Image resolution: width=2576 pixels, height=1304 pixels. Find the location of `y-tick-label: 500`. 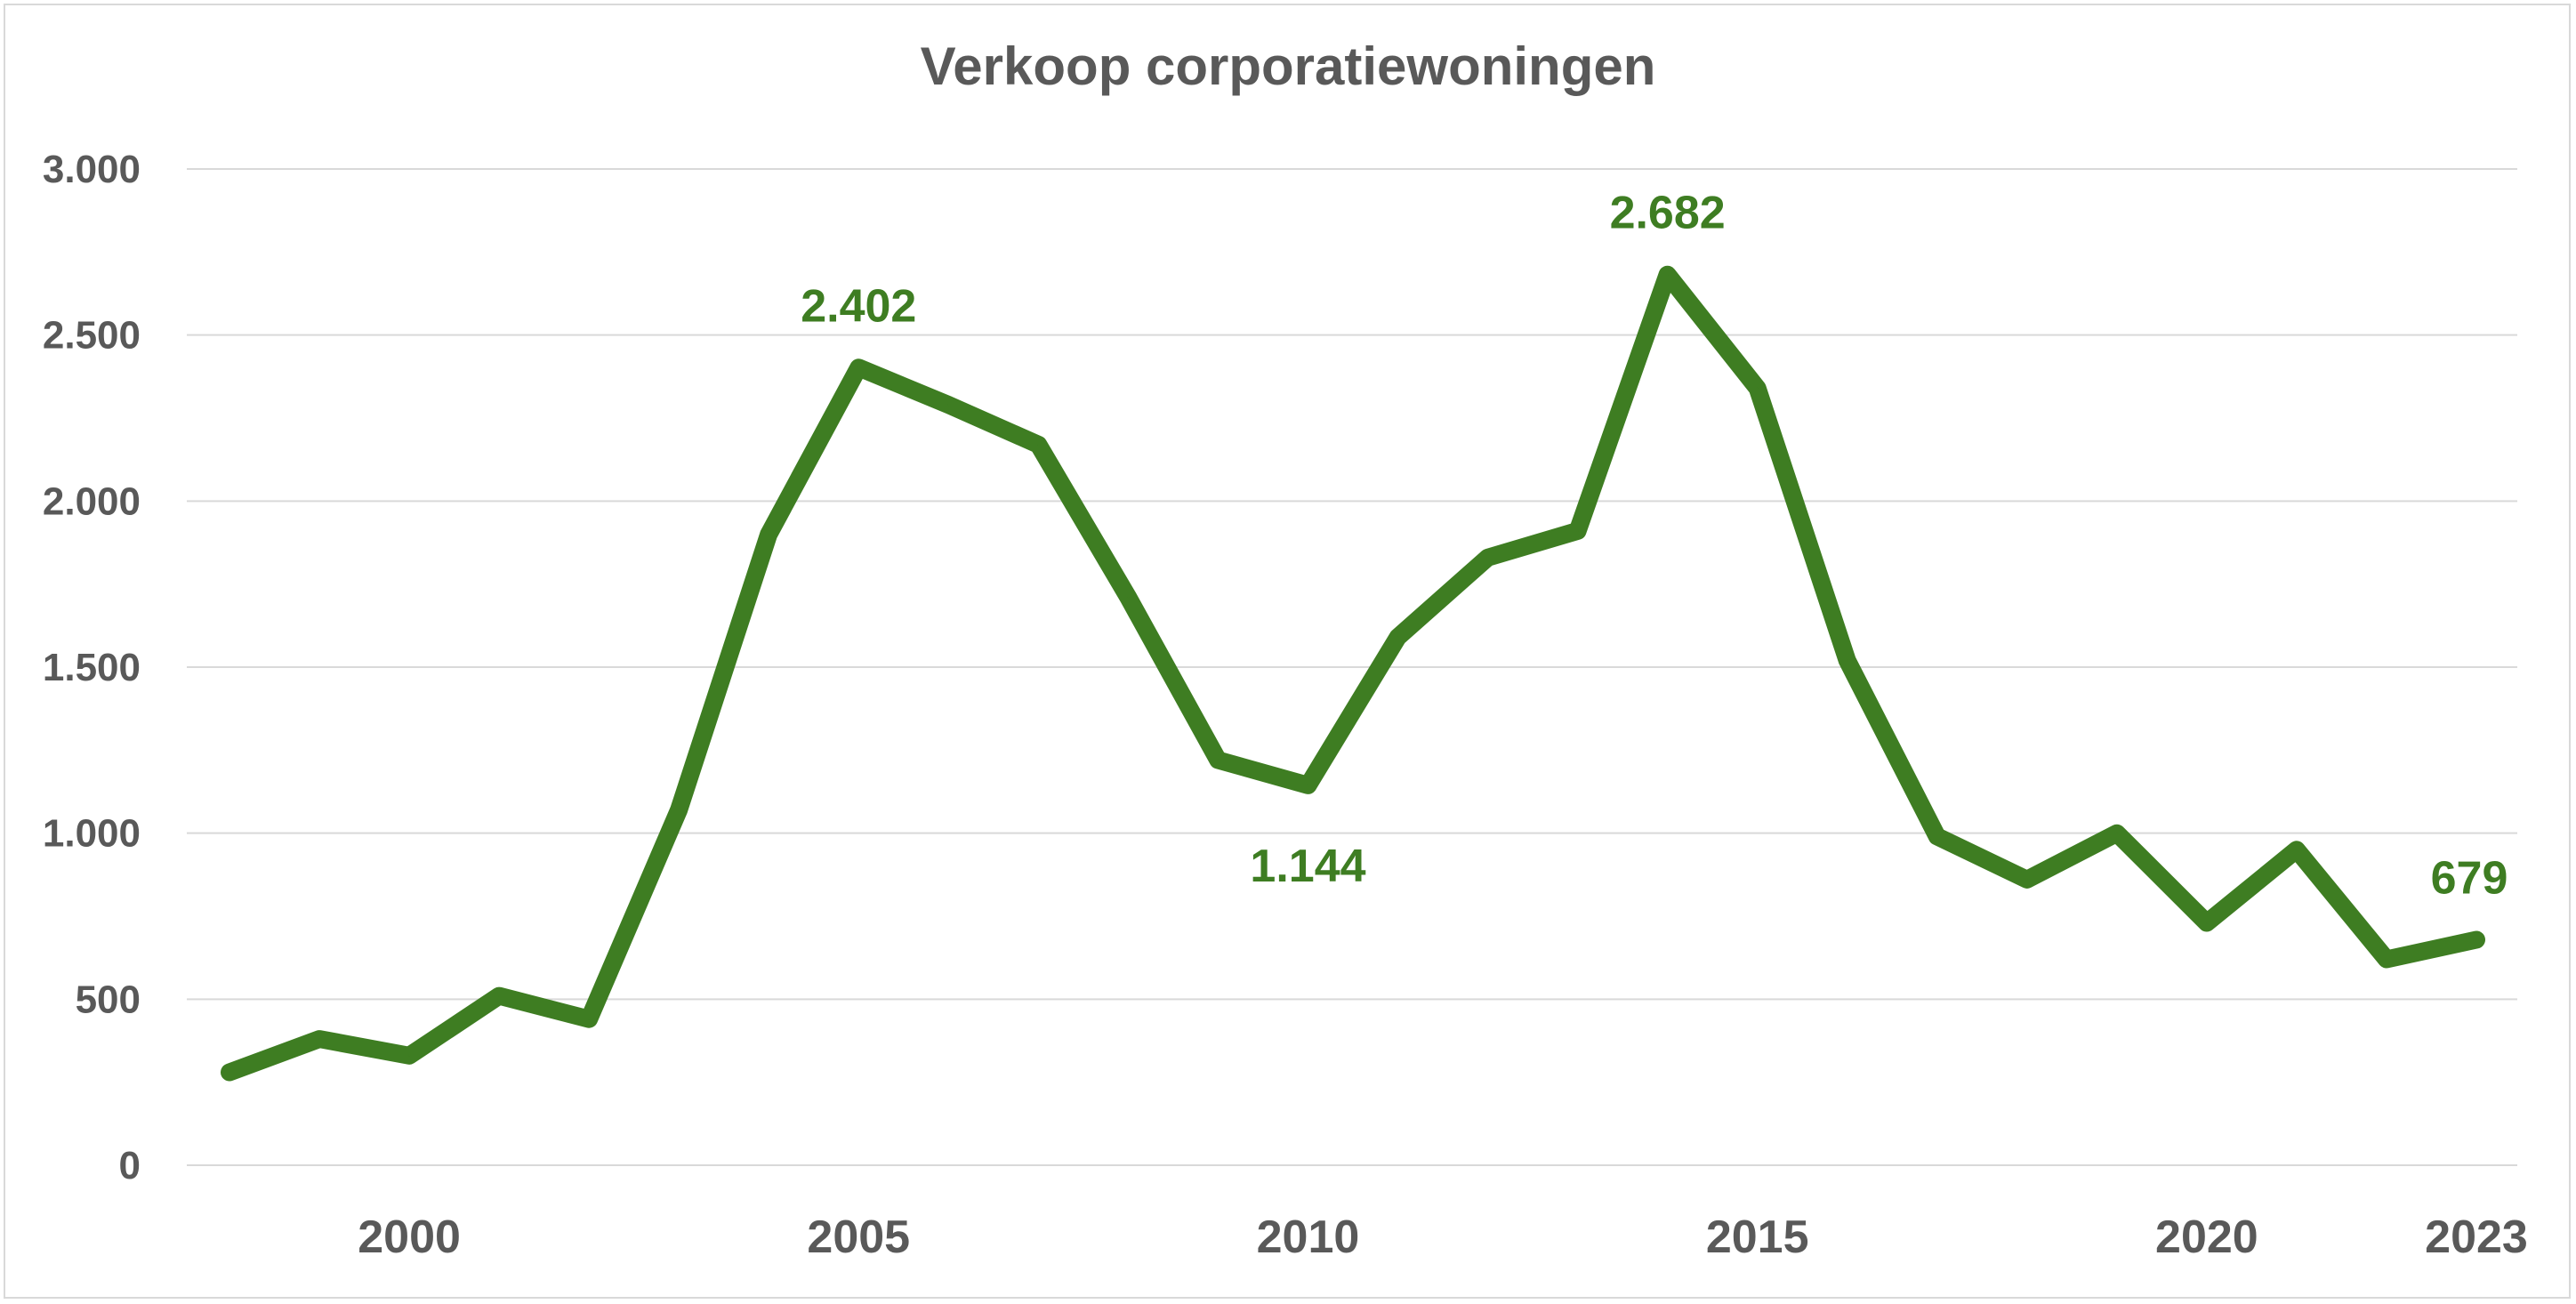

y-tick-label: 500 is located at coordinates (108, 1000).